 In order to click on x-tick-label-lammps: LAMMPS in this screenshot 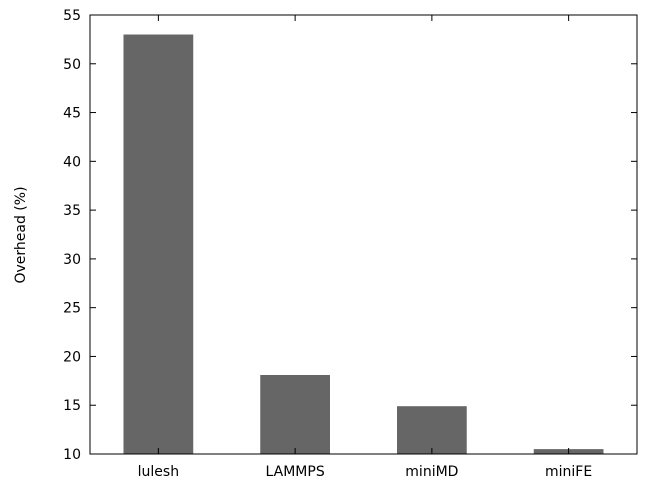, I will do `click(295, 472)`.